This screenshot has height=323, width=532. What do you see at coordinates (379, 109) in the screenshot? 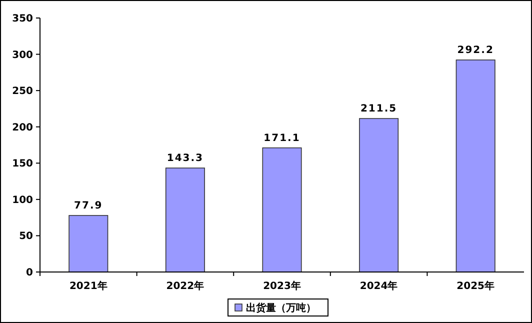
I see `text: 211.5` at bounding box center [379, 109].